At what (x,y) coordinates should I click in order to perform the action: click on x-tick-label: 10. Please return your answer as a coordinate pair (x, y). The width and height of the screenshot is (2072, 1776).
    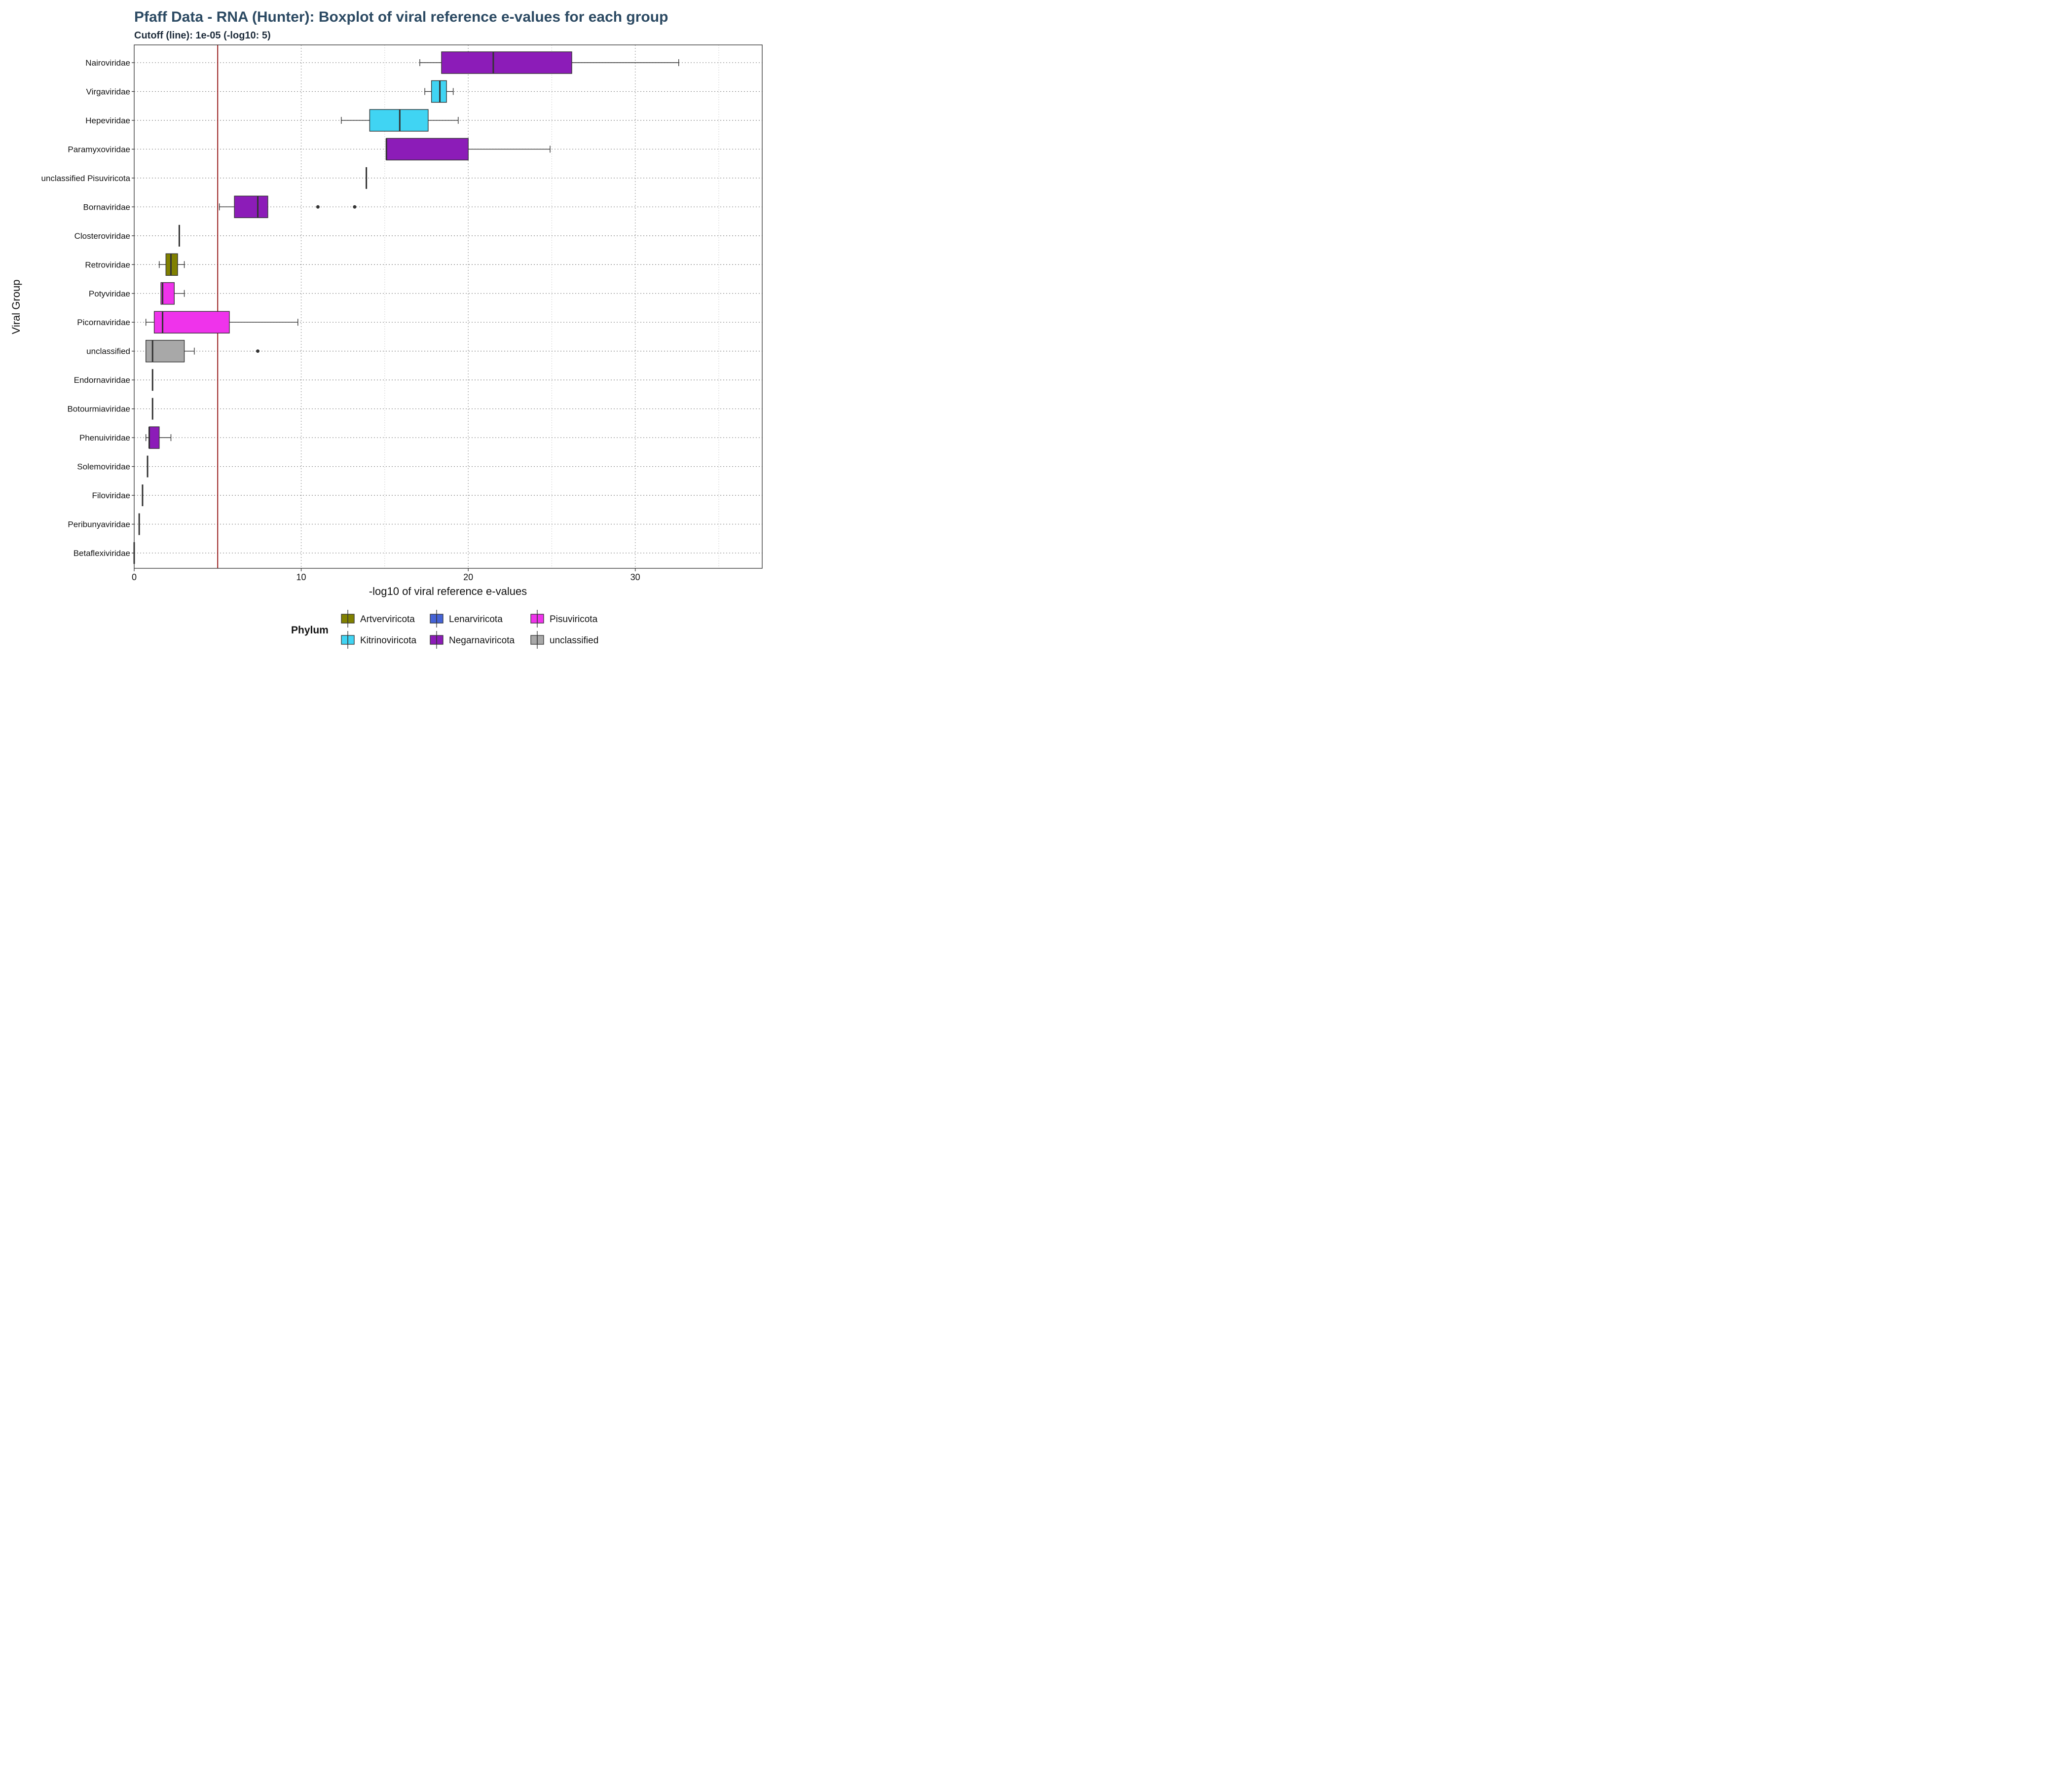
    Looking at the image, I should click on (301, 577).